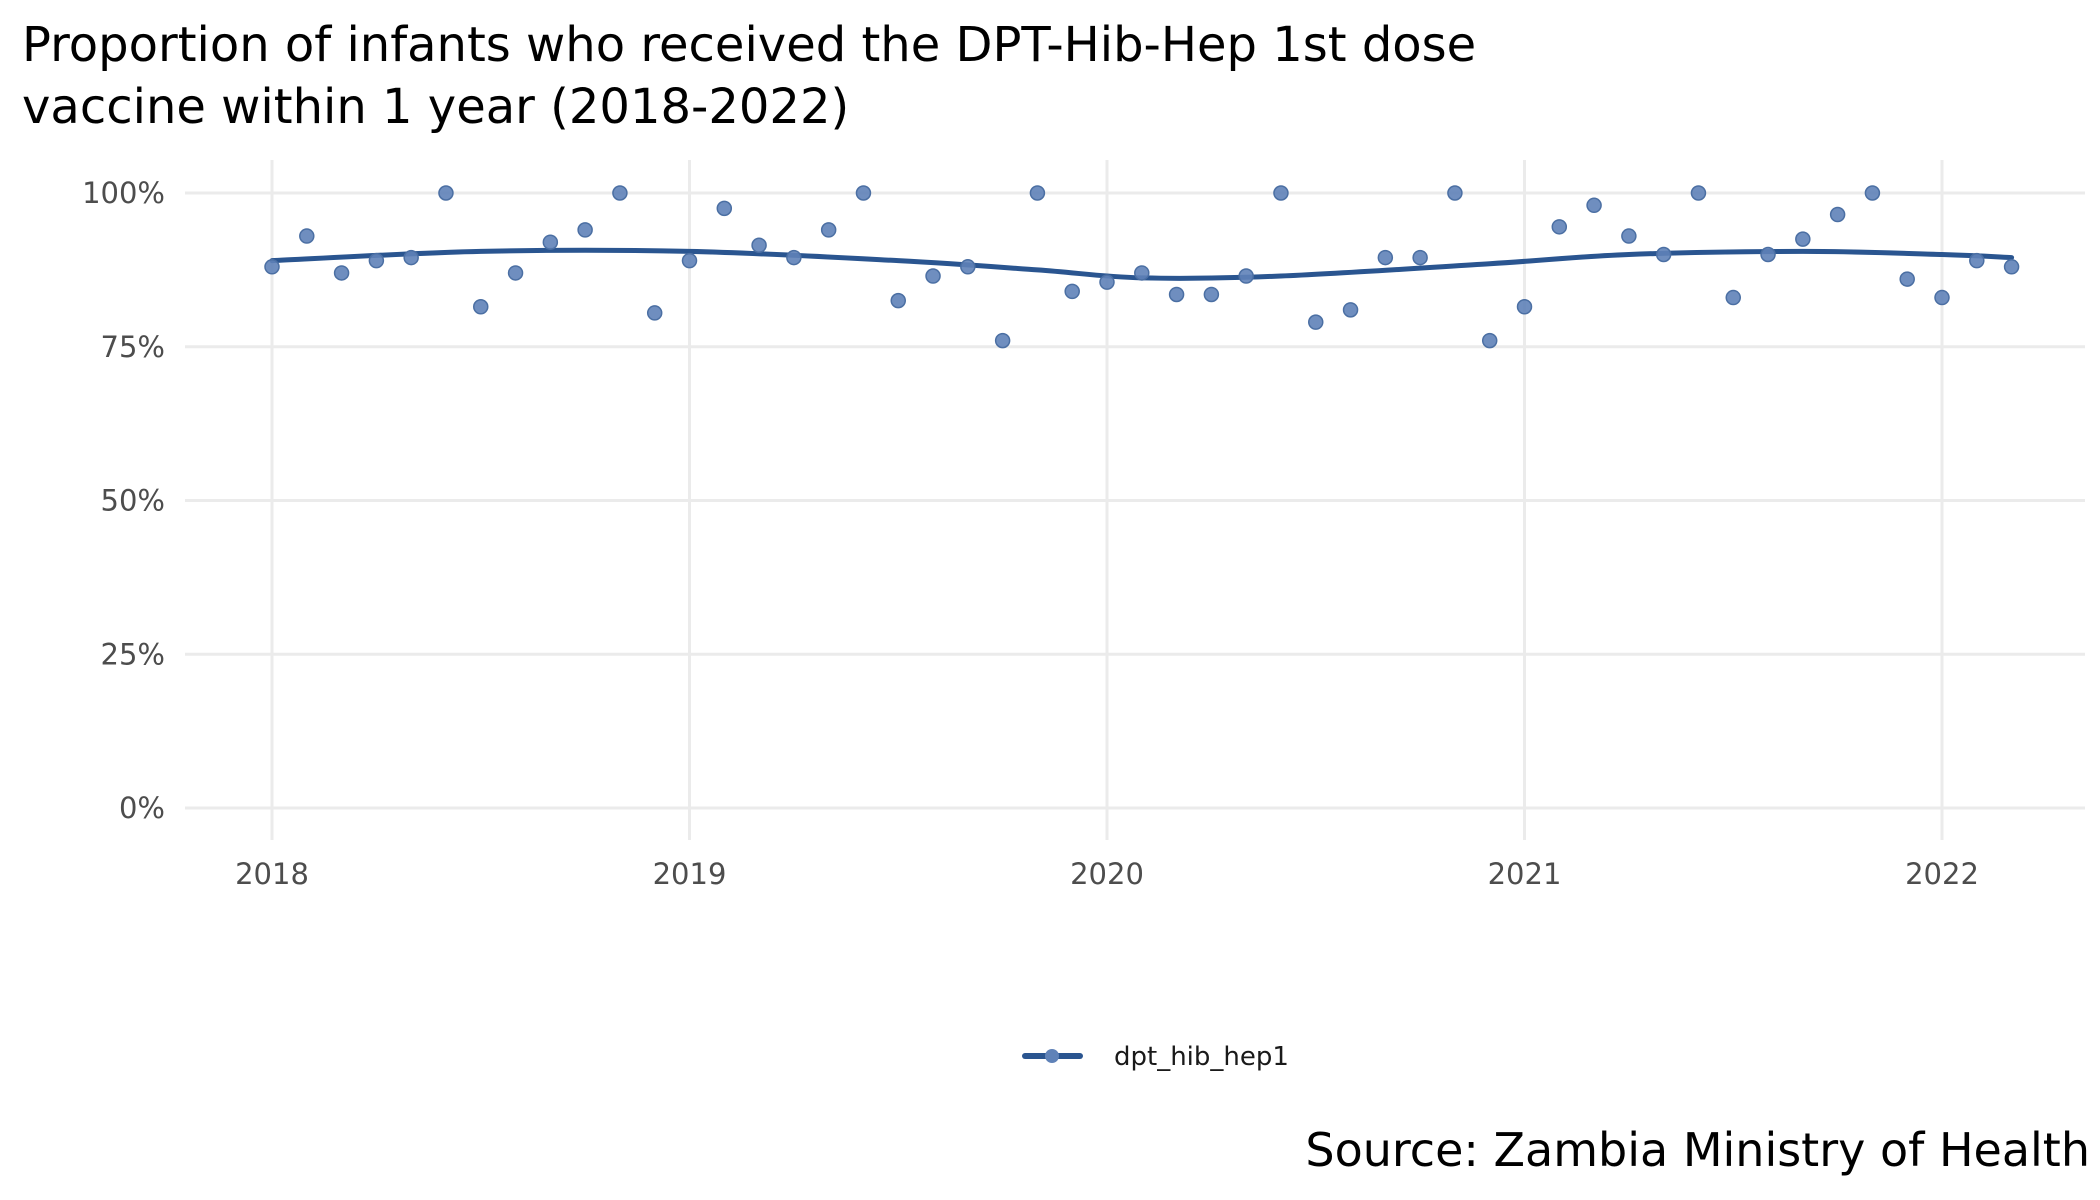 This screenshot has height=1200, width=2100. Describe the element at coordinates (1942, 874) in the screenshot. I see `x-tick-label: 2022` at that location.